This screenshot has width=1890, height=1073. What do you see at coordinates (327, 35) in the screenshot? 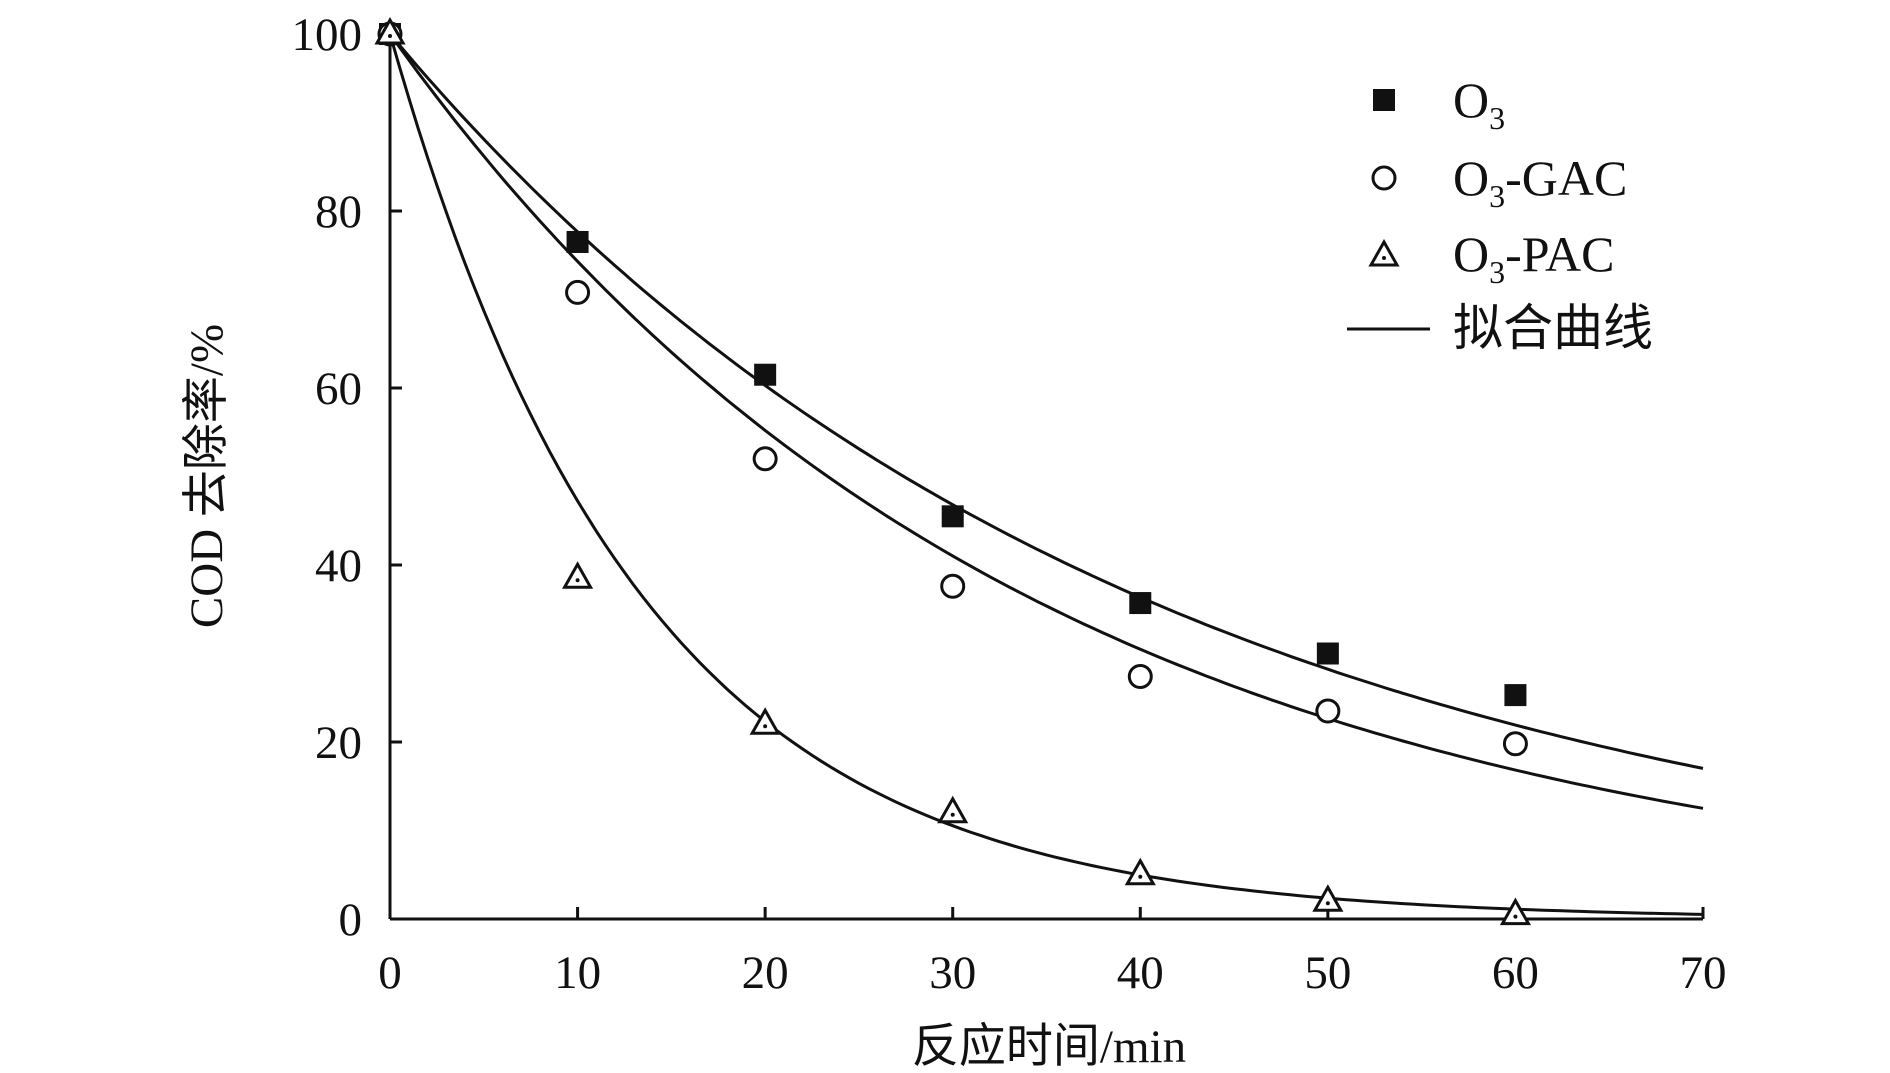
I see `y-tick-label: 100` at bounding box center [327, 35].